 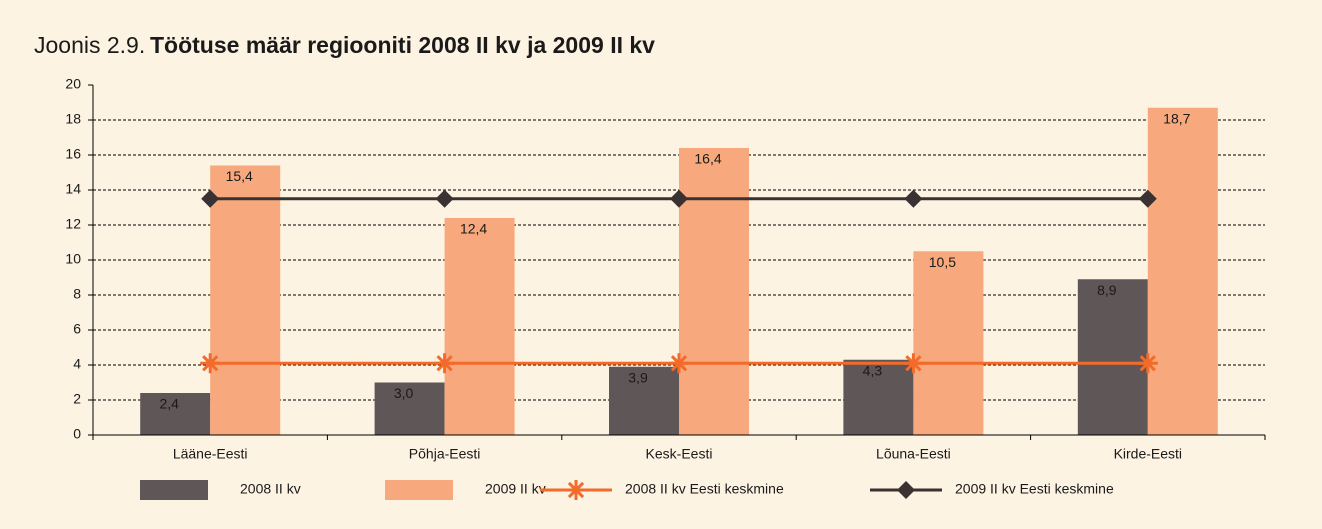 I want to click on x-tick-label: Kesk-Eesti, so click(x=679, y=454).